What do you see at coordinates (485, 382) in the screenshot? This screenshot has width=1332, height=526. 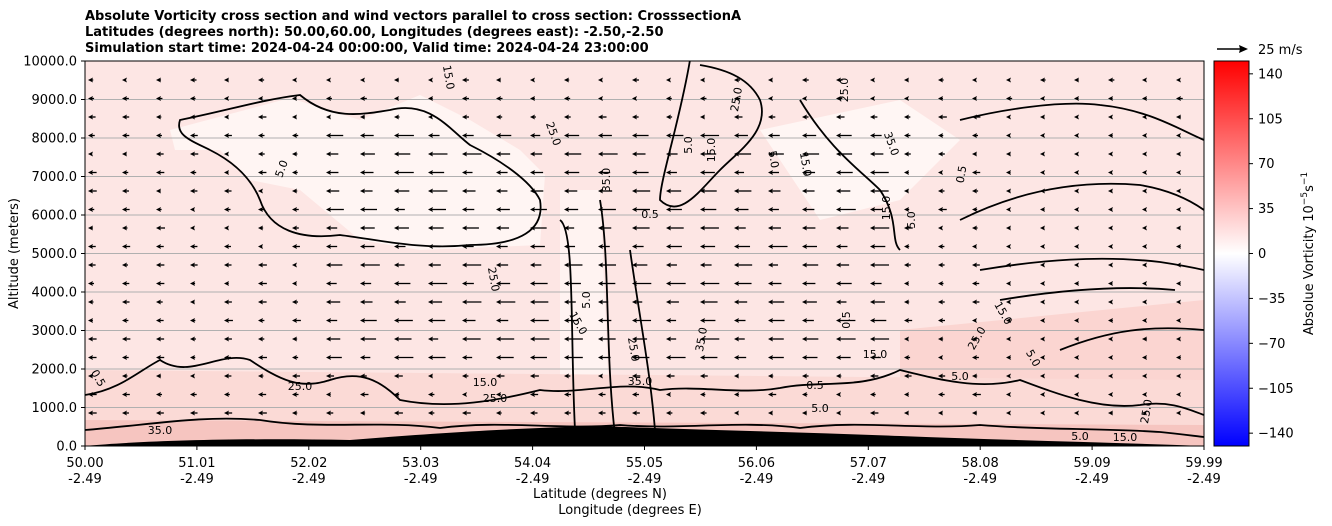 I see `contour-label: 15.0` at bounding box center [485, 382].